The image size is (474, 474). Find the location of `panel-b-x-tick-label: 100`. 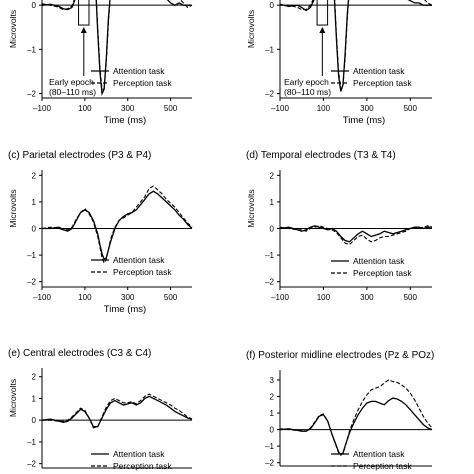

panel-b-x-tick-label: 100 is located at coordinates (324, 108).